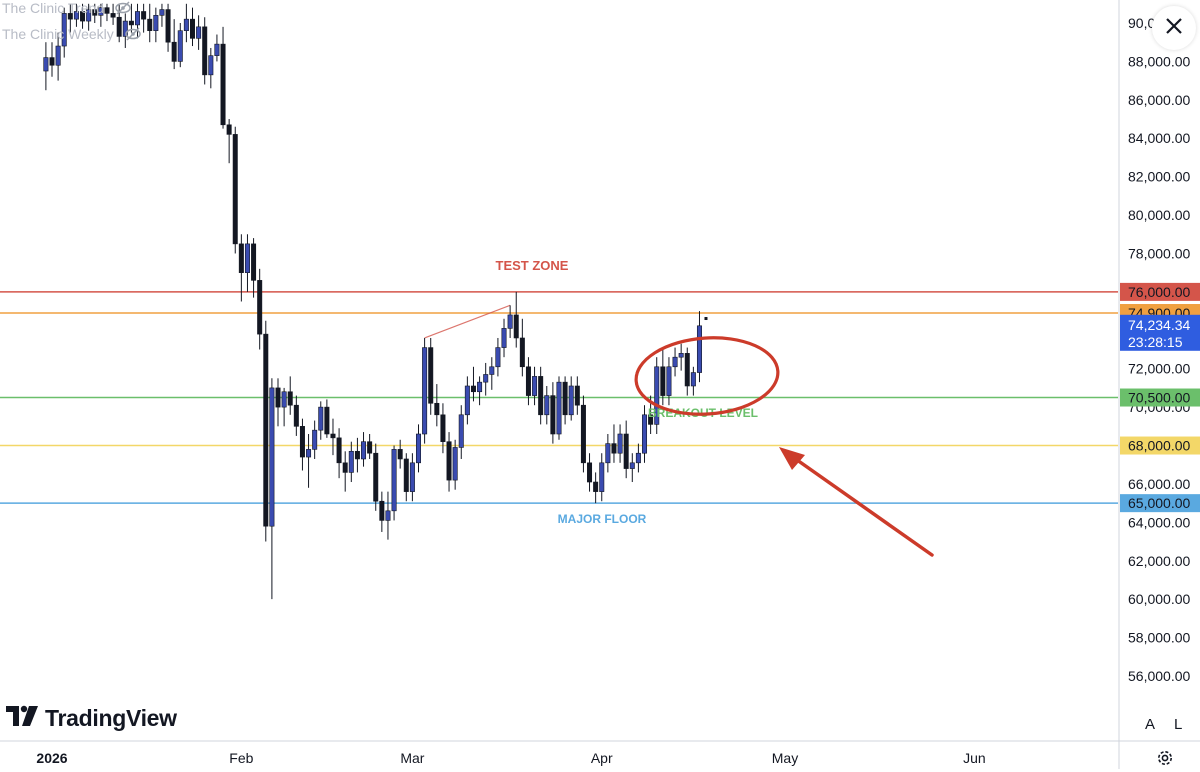 Image resolution: width=1200 pixels, height=772 pixels. I want to click on level-price-label: 68,000.00, so click(1159, 446).